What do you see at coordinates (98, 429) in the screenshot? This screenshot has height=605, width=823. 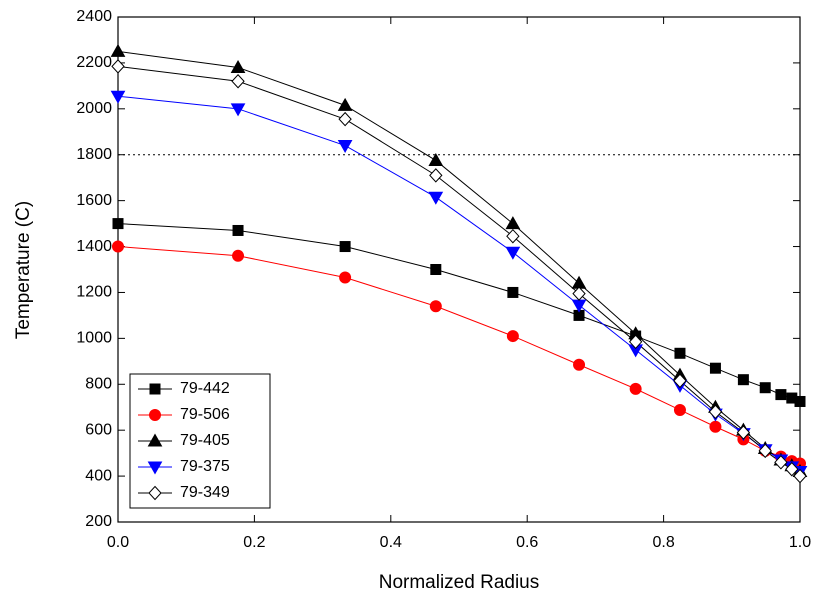 I see `y-tick-label: 600` at bounding box center [98, 429].